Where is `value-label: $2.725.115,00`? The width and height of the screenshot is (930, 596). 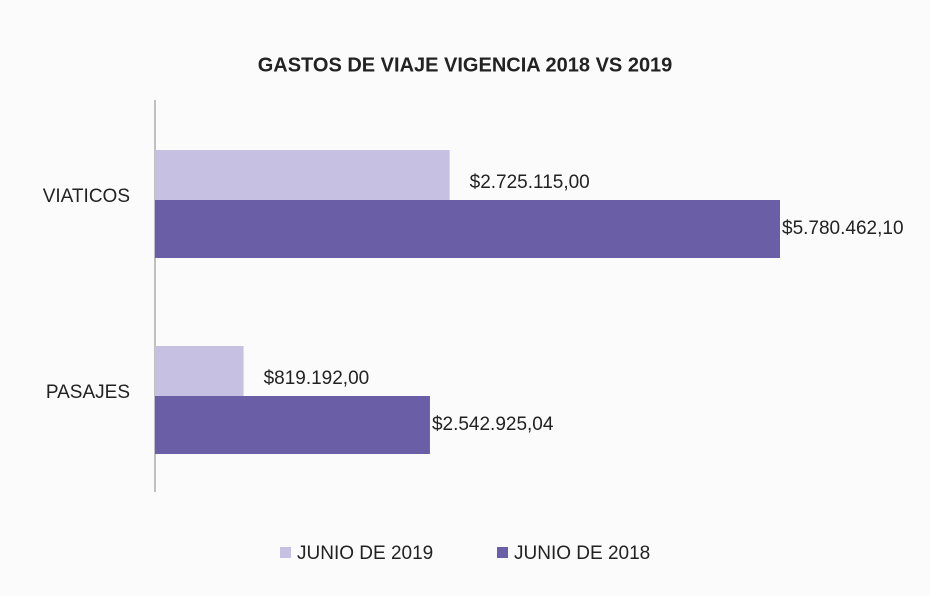
value-label: $2.725.115,00 is located at coordinates (530, 182).